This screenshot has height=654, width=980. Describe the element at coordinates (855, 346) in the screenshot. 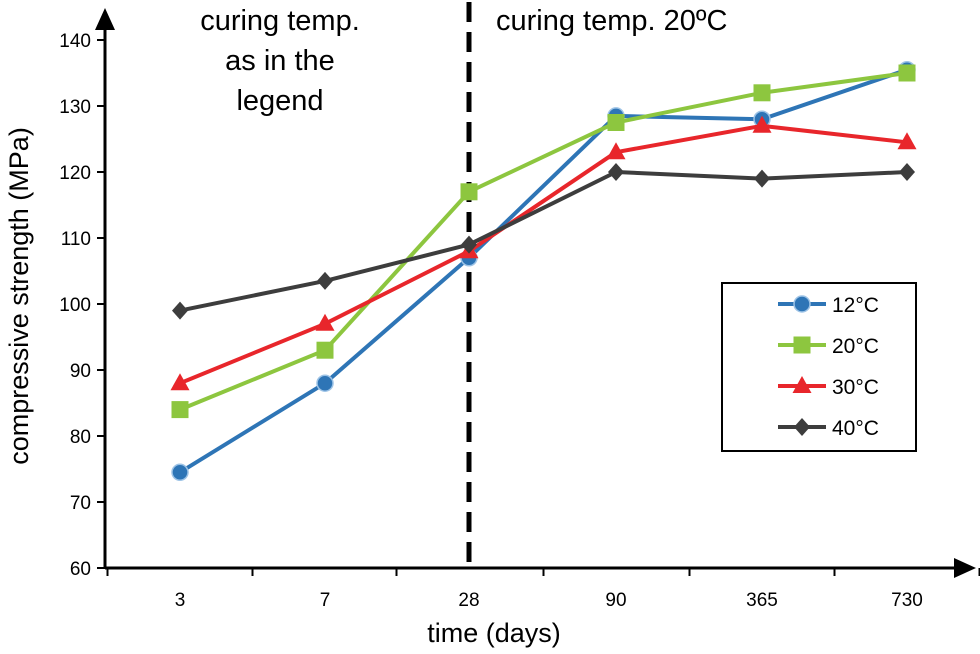

I see `legend-label: 20°C` at that location.